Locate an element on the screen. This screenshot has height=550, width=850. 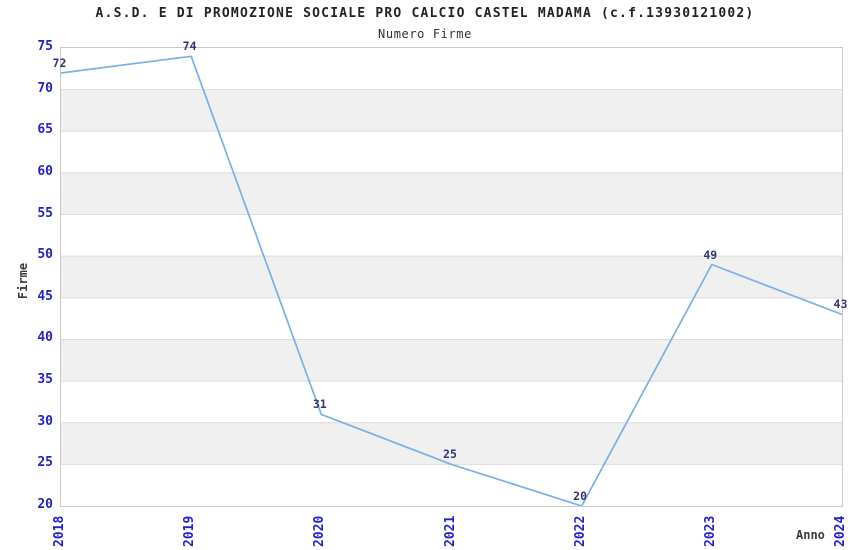
x-tick-label: 2020 is located at coordinates (320, 531).